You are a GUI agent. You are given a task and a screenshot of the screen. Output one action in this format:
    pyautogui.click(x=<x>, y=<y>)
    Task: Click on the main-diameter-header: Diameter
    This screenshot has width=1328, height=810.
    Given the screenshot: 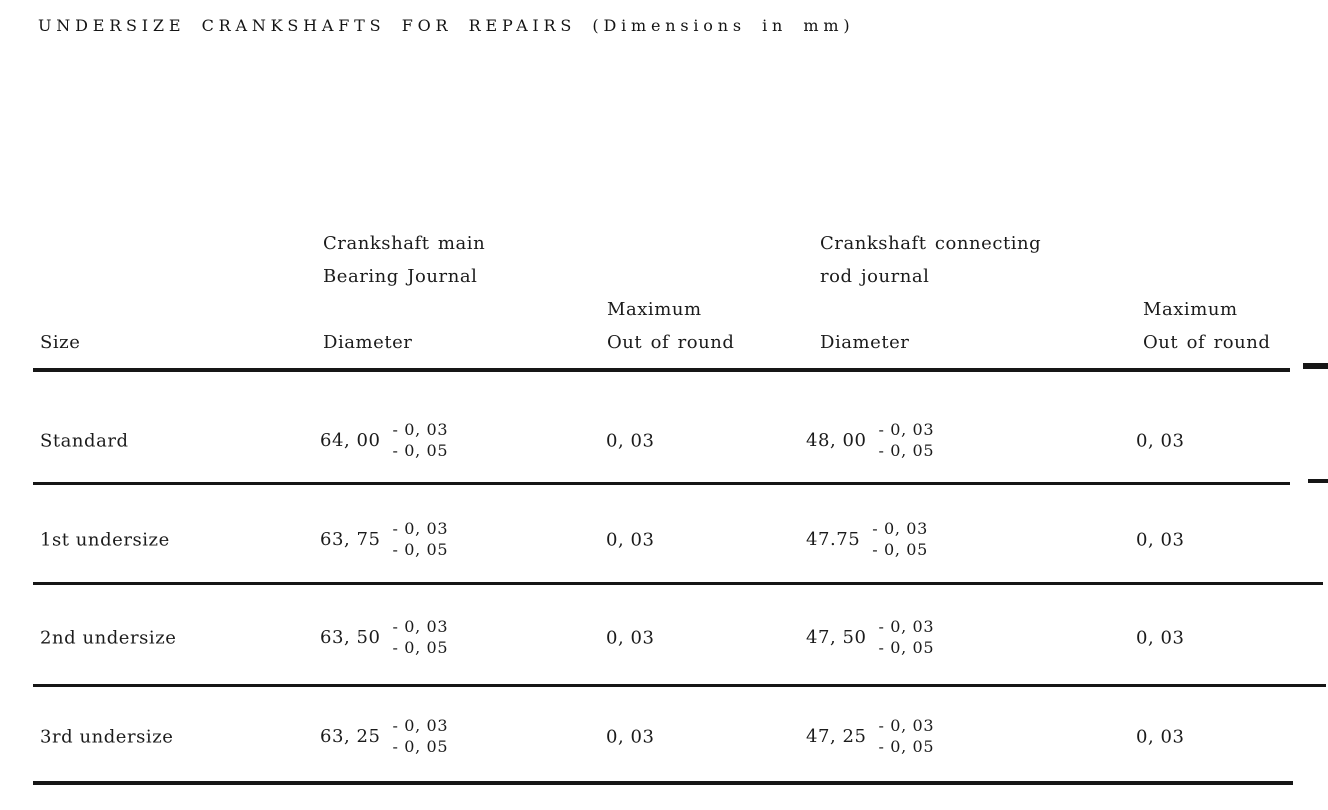 What is the action you would take?
    pyautogui.click(x=368, y=342)
    